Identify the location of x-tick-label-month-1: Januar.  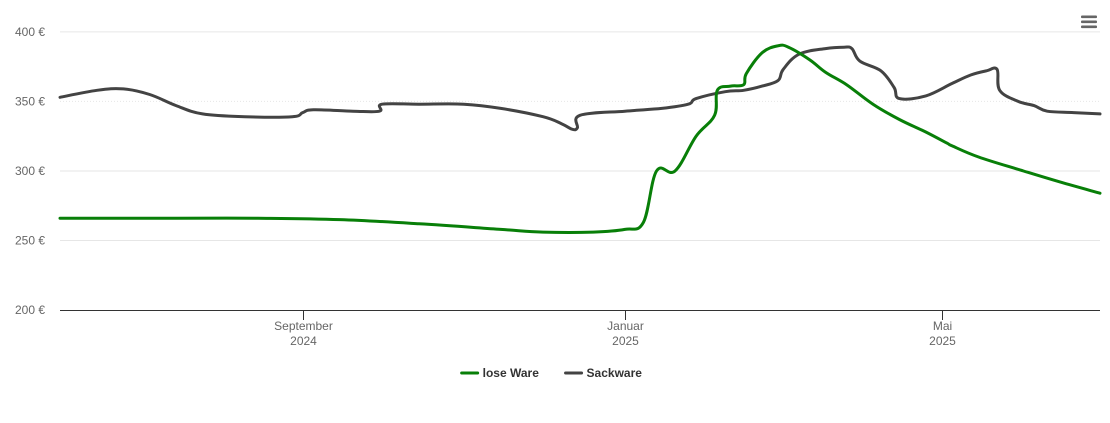
(625, 326).